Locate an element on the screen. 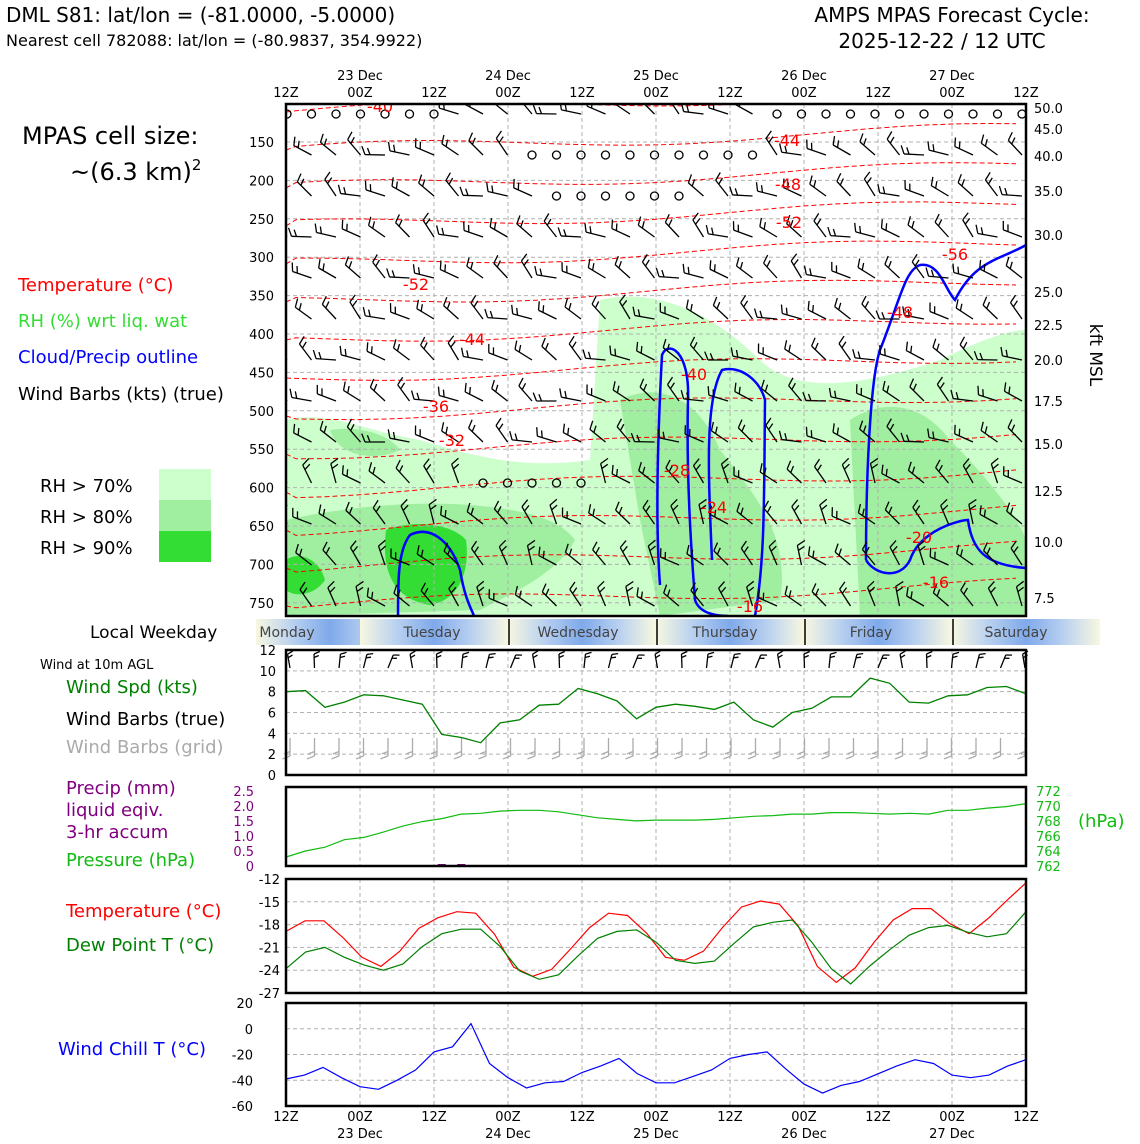 The image size is (1140, 1144). kft-tick-label: 12.5 is located at coordinates (1048, 492).